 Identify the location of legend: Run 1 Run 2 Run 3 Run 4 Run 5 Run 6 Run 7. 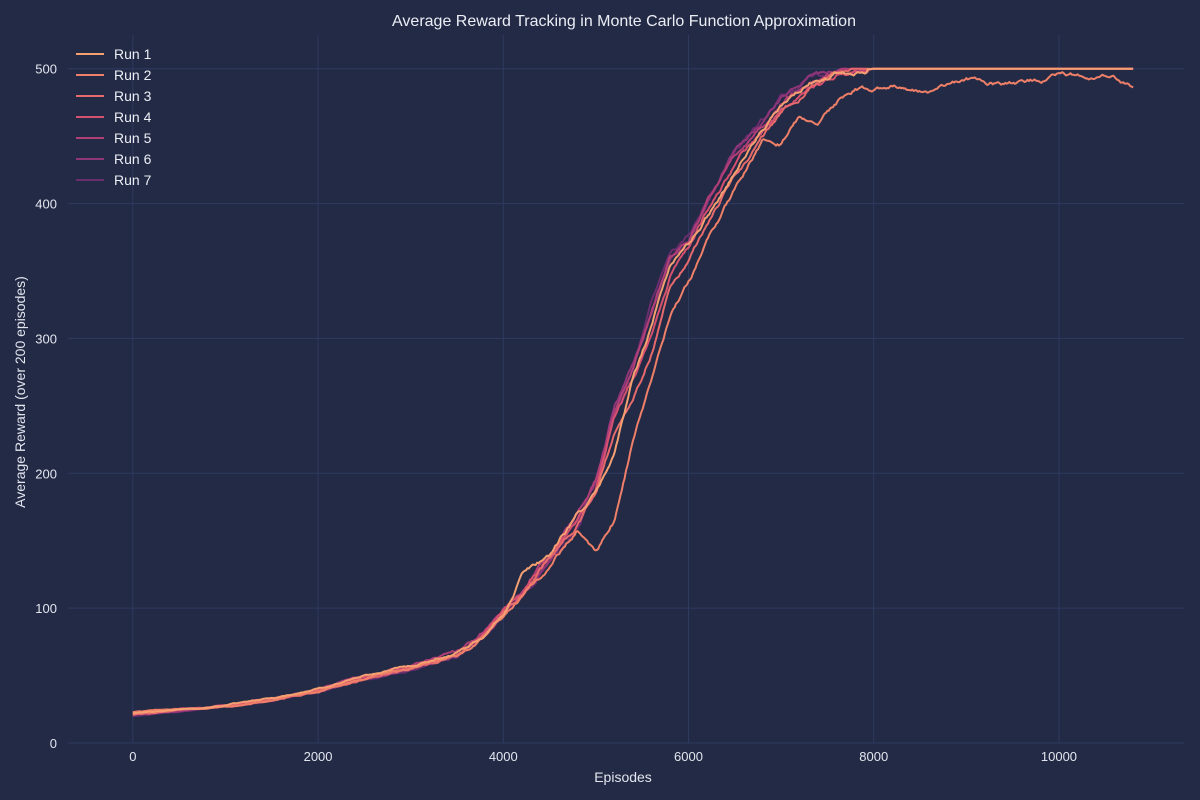
(114, 117).